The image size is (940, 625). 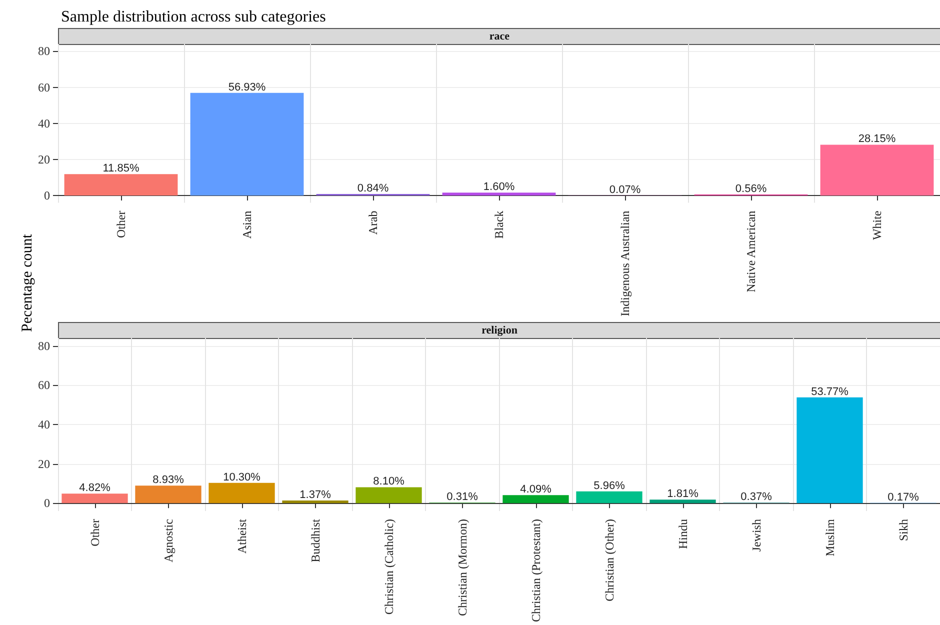 What do you see at coordinates (500, 330) in the screenshot?
I see `chart-subtitle: religion` at bounding box center [500, 330].